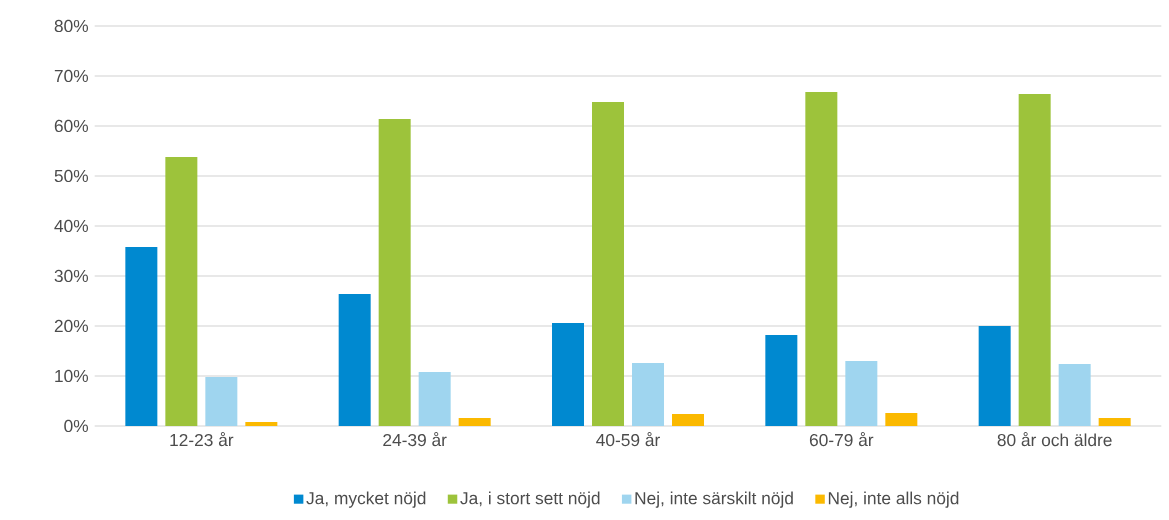  I want to click on legend-label: Nej, inte särskilt nöjd, so click(714, 499).